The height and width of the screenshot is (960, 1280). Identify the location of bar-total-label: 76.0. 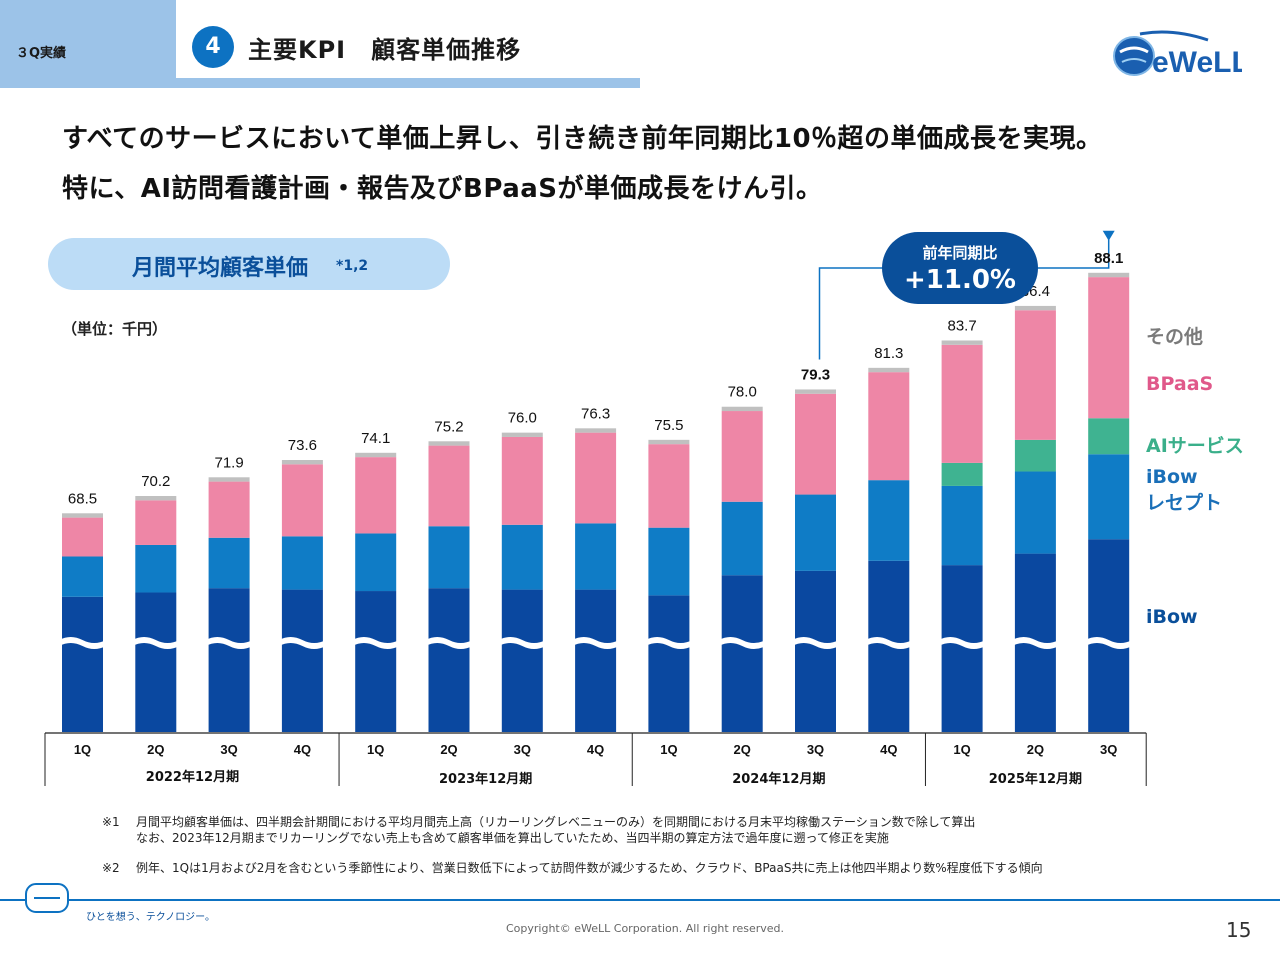
(522, 418).